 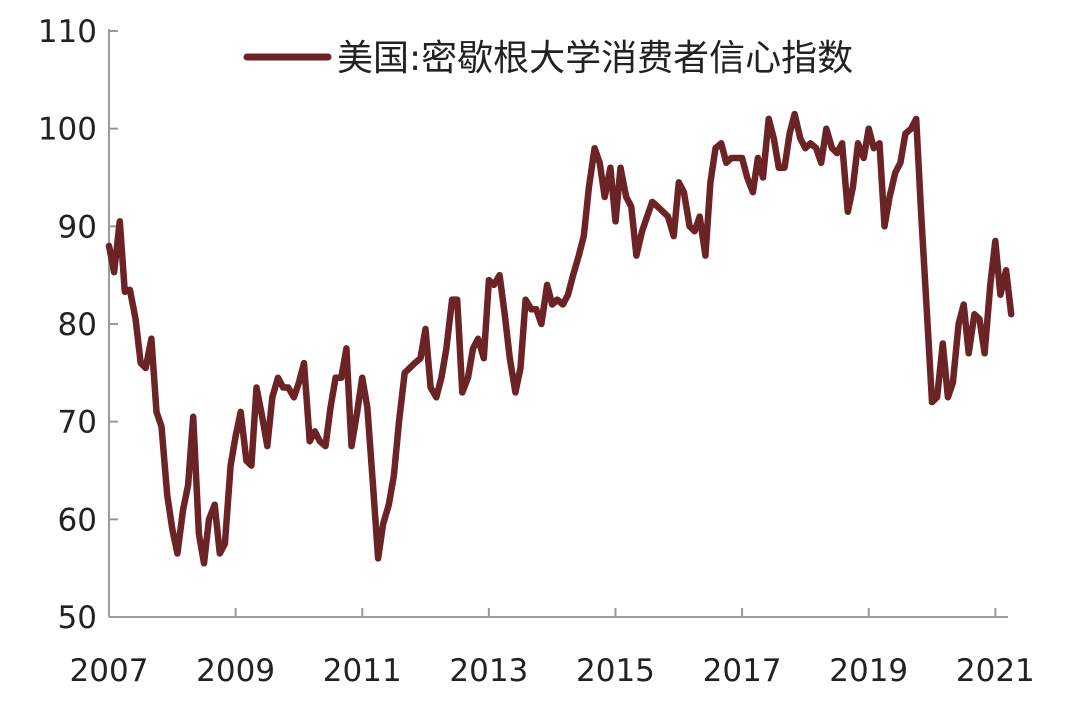 What do you see at coordinates (77, 227) in the screenshot?
I see `y-tick-label: 90` at bounding box center [77, 227].